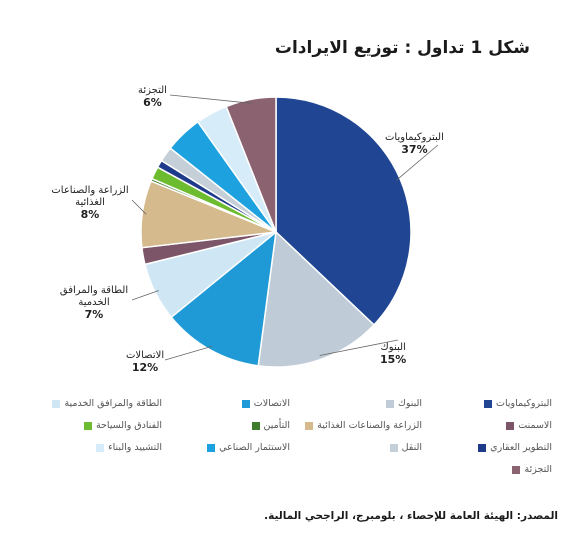  Describe the element at coordinates (402, 48) in the screenshot. I see `chart-title: شكل 1 تداول : توزيع الايرادات` at that location.